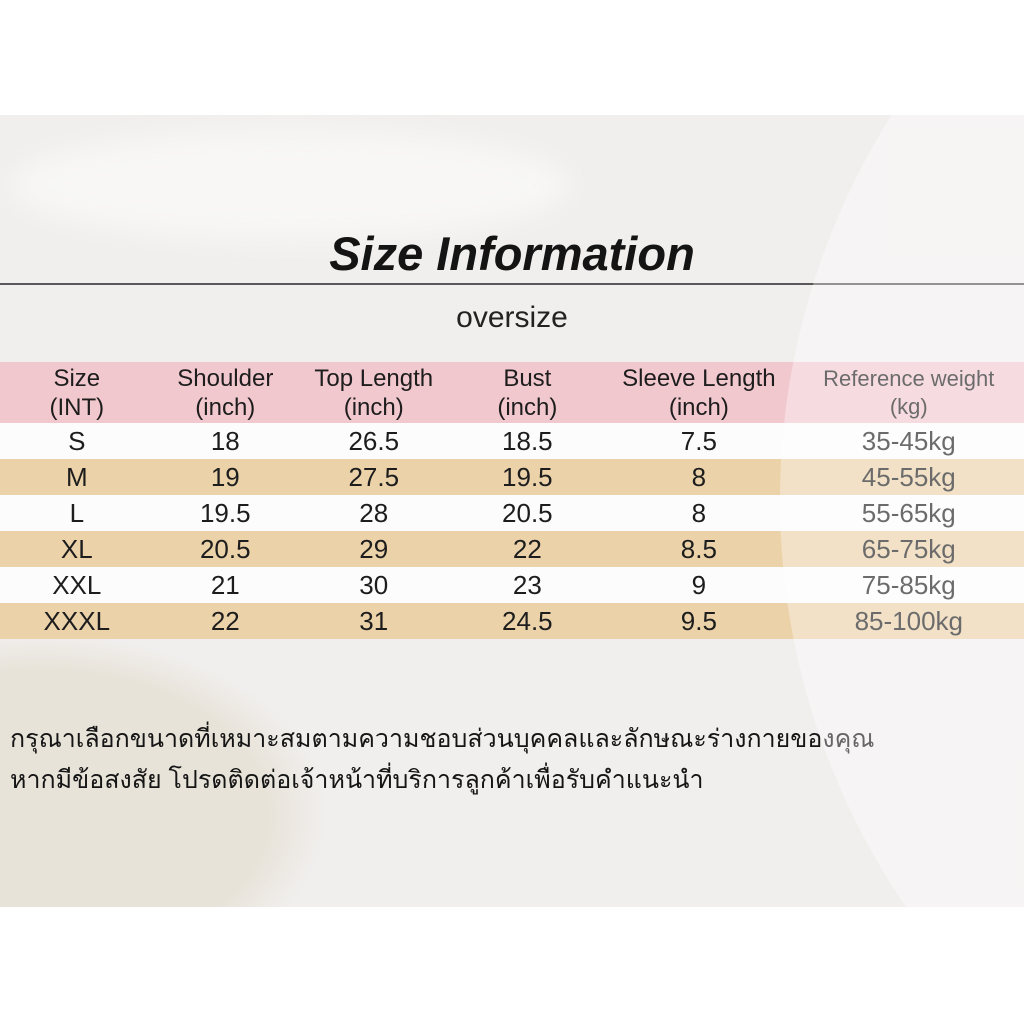  I want to click on table-row-l: L 19.5 28 20.5 8 55-65kg, so click(512, 513).